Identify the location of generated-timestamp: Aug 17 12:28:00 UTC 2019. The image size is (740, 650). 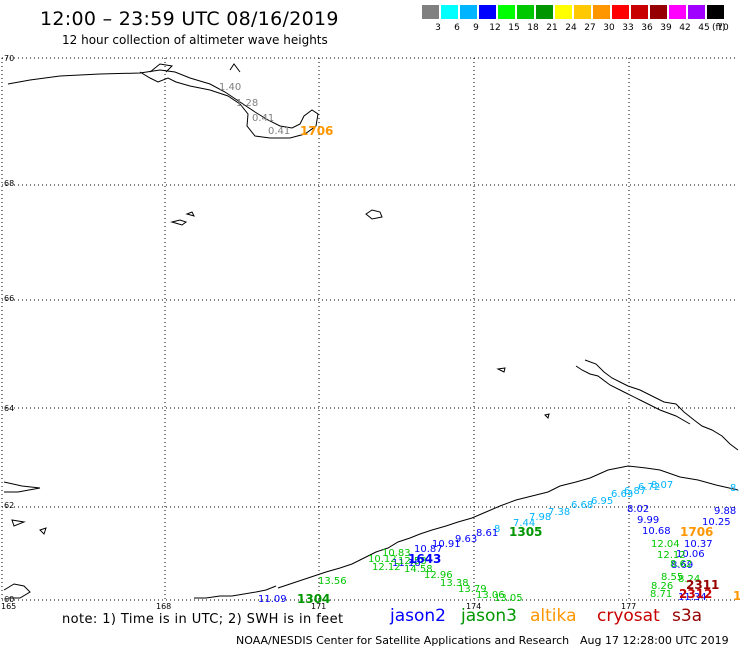
(654, 640).